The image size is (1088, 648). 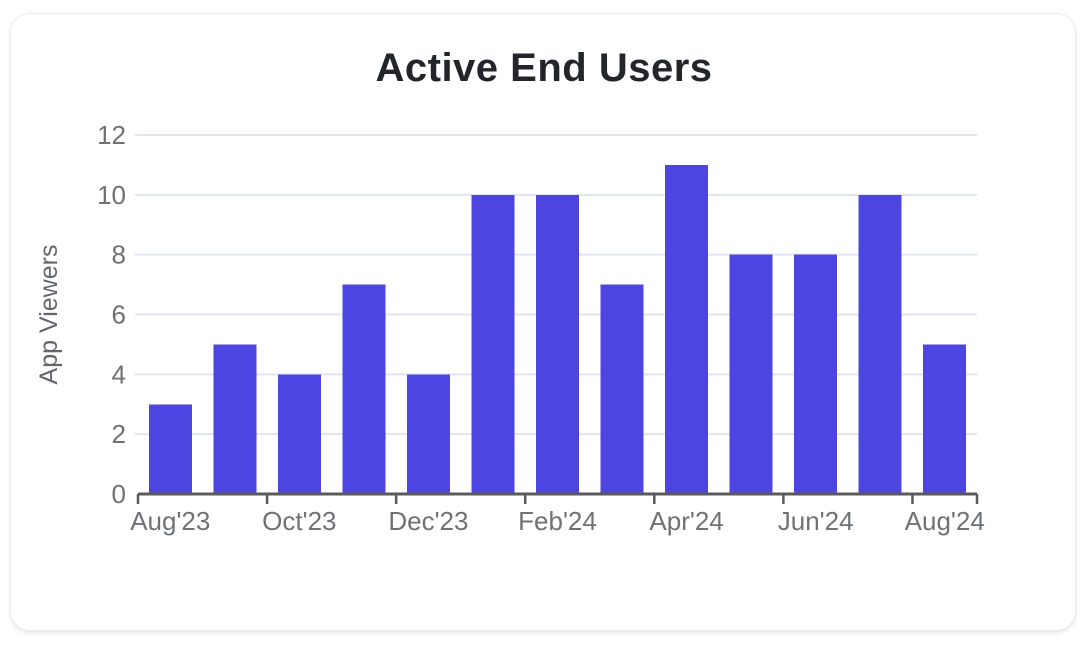 I want to click on y-tick-label: 2, so click(x=119, y=434).